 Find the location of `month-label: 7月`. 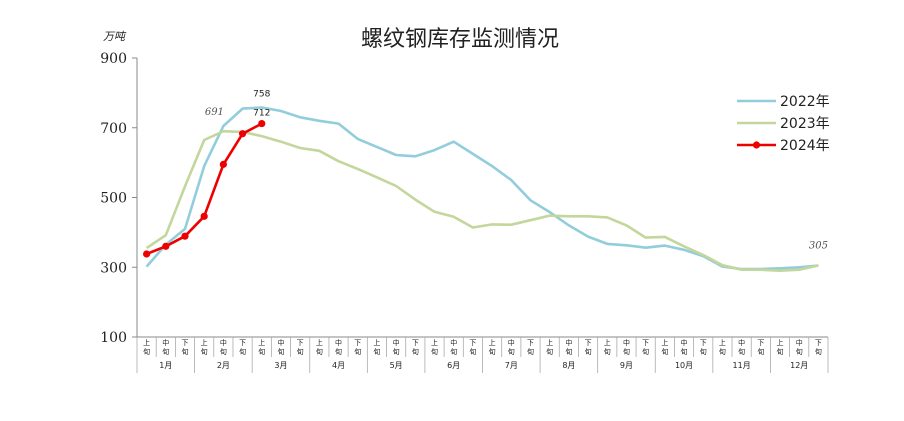

month-label: 7月 is located at coordinates (511, 365).